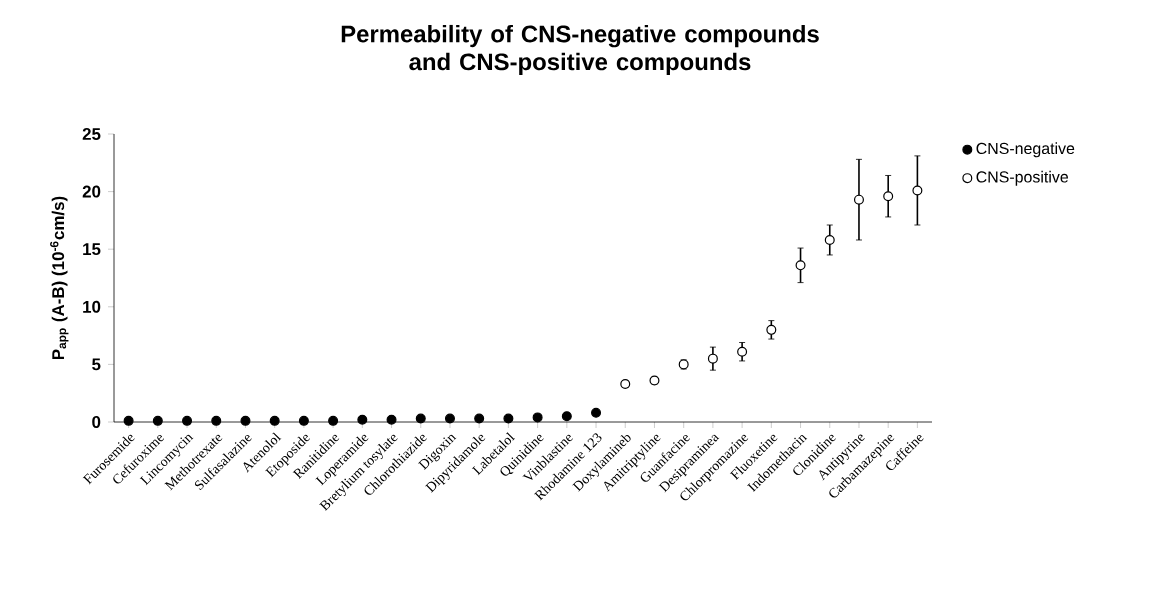 The width and height of the screenshot is (1154, 590). I want to click on y-tick-label: 15, so click(92, 249).